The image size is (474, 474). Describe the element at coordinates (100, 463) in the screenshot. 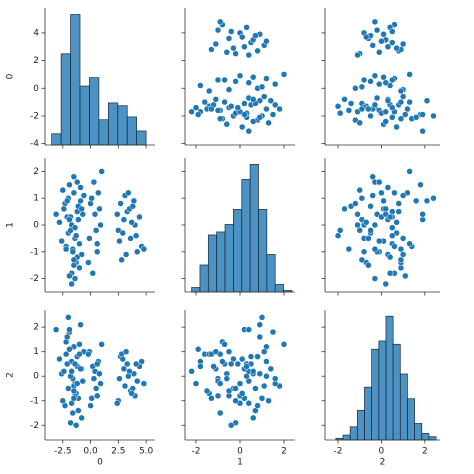

I see `x-axis-label: 0` at that location.